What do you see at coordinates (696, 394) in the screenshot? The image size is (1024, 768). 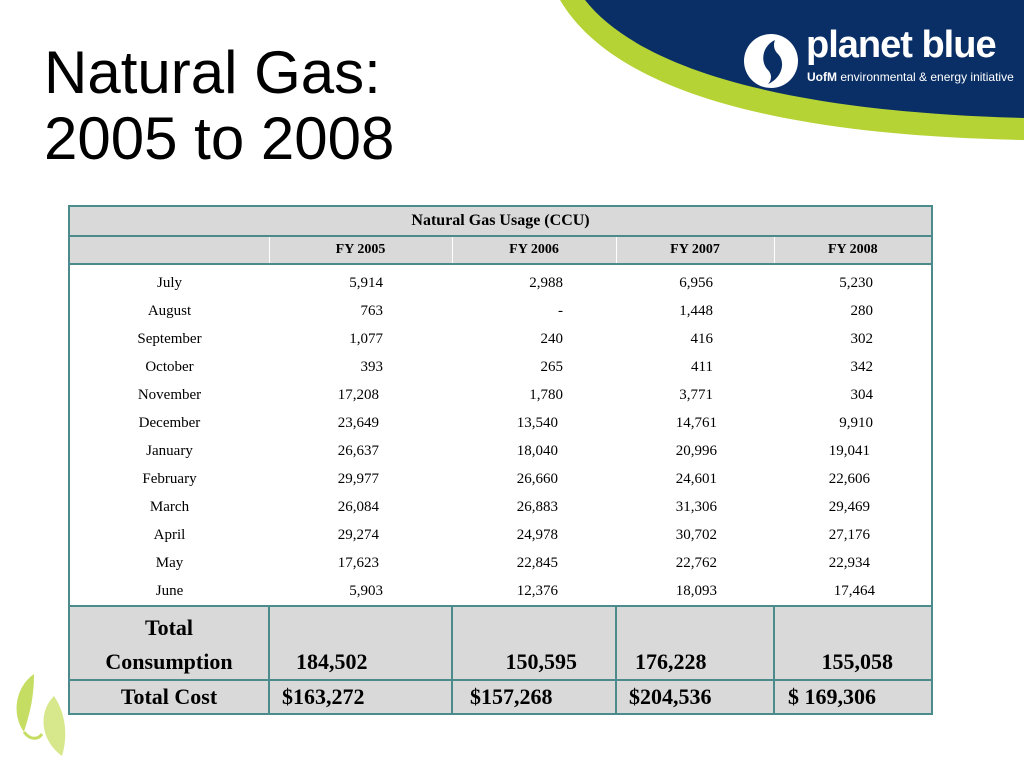 I see `value-cell: 3,771` at bounding box center [696, 394].